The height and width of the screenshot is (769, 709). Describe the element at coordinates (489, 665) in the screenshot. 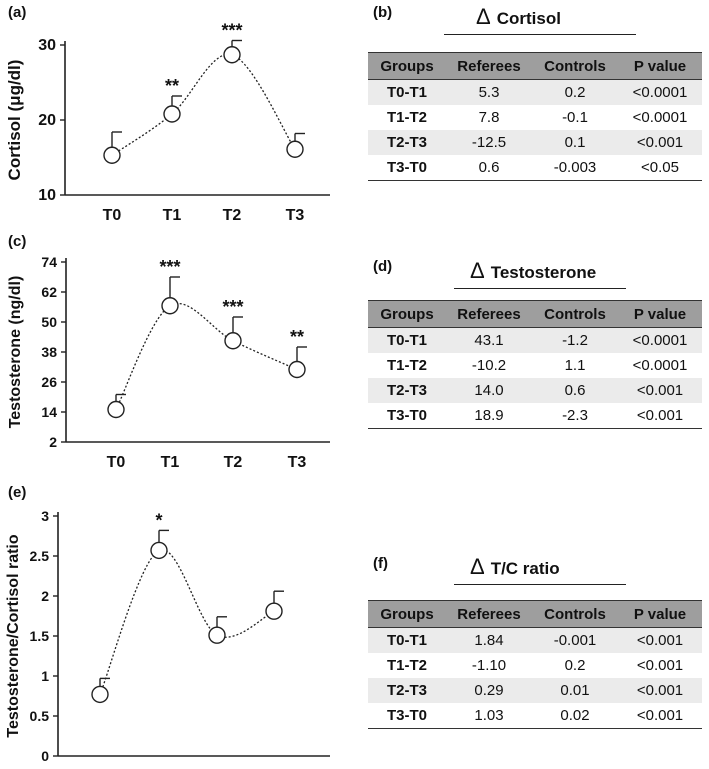

I see `cell-referees: -1.10` at that location.